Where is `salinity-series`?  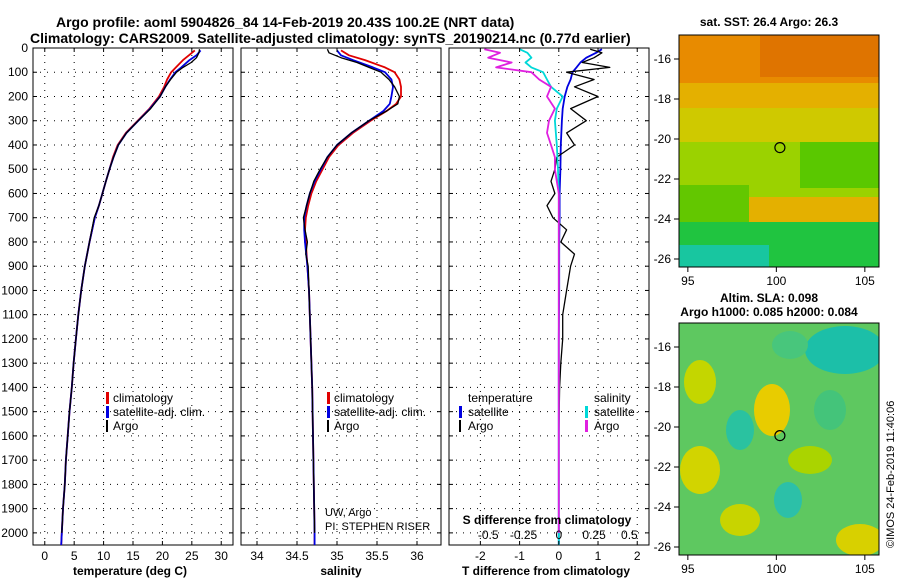 salinity-series is located at coordinates (352, 296).